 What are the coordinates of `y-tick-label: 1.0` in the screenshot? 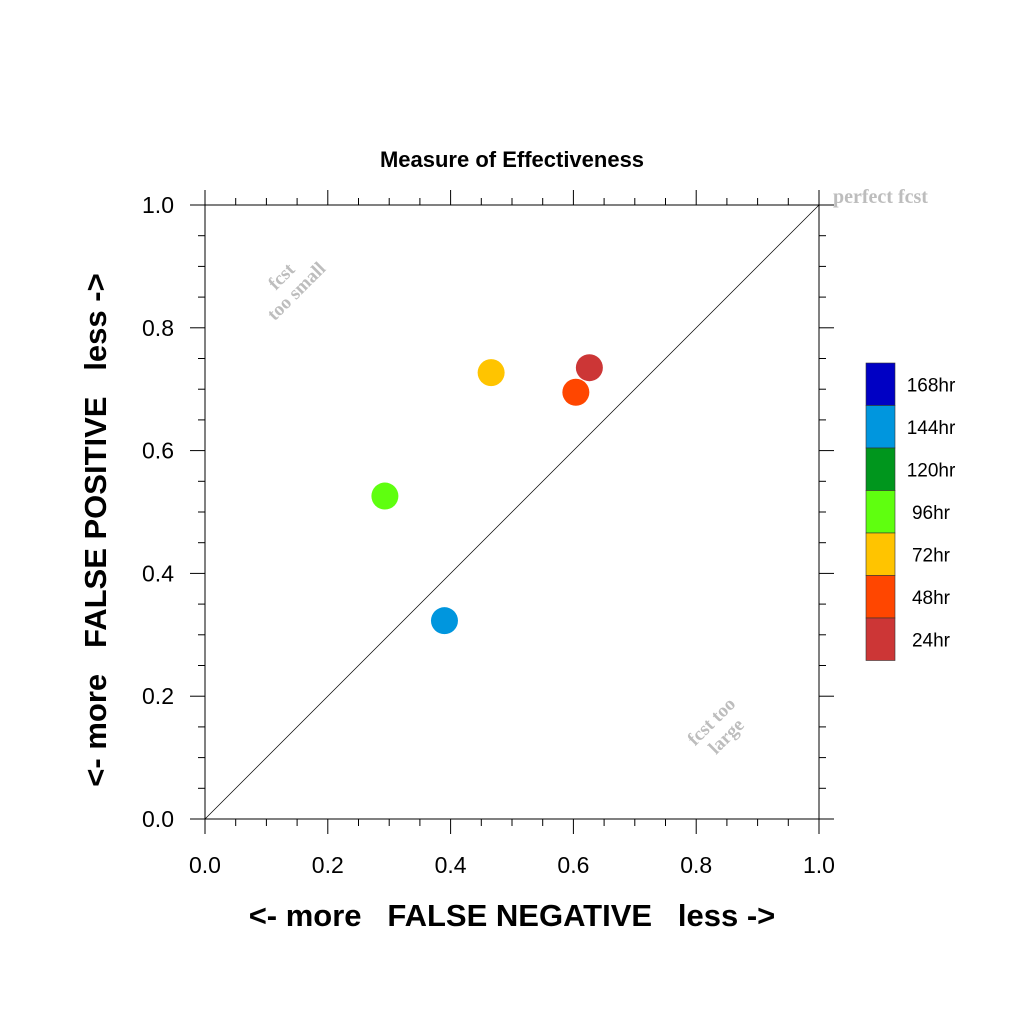 It's located at (158, 205).